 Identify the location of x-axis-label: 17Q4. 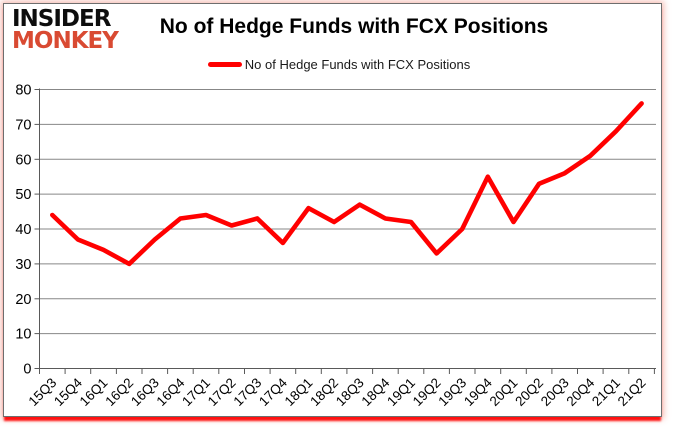
(273, 392).